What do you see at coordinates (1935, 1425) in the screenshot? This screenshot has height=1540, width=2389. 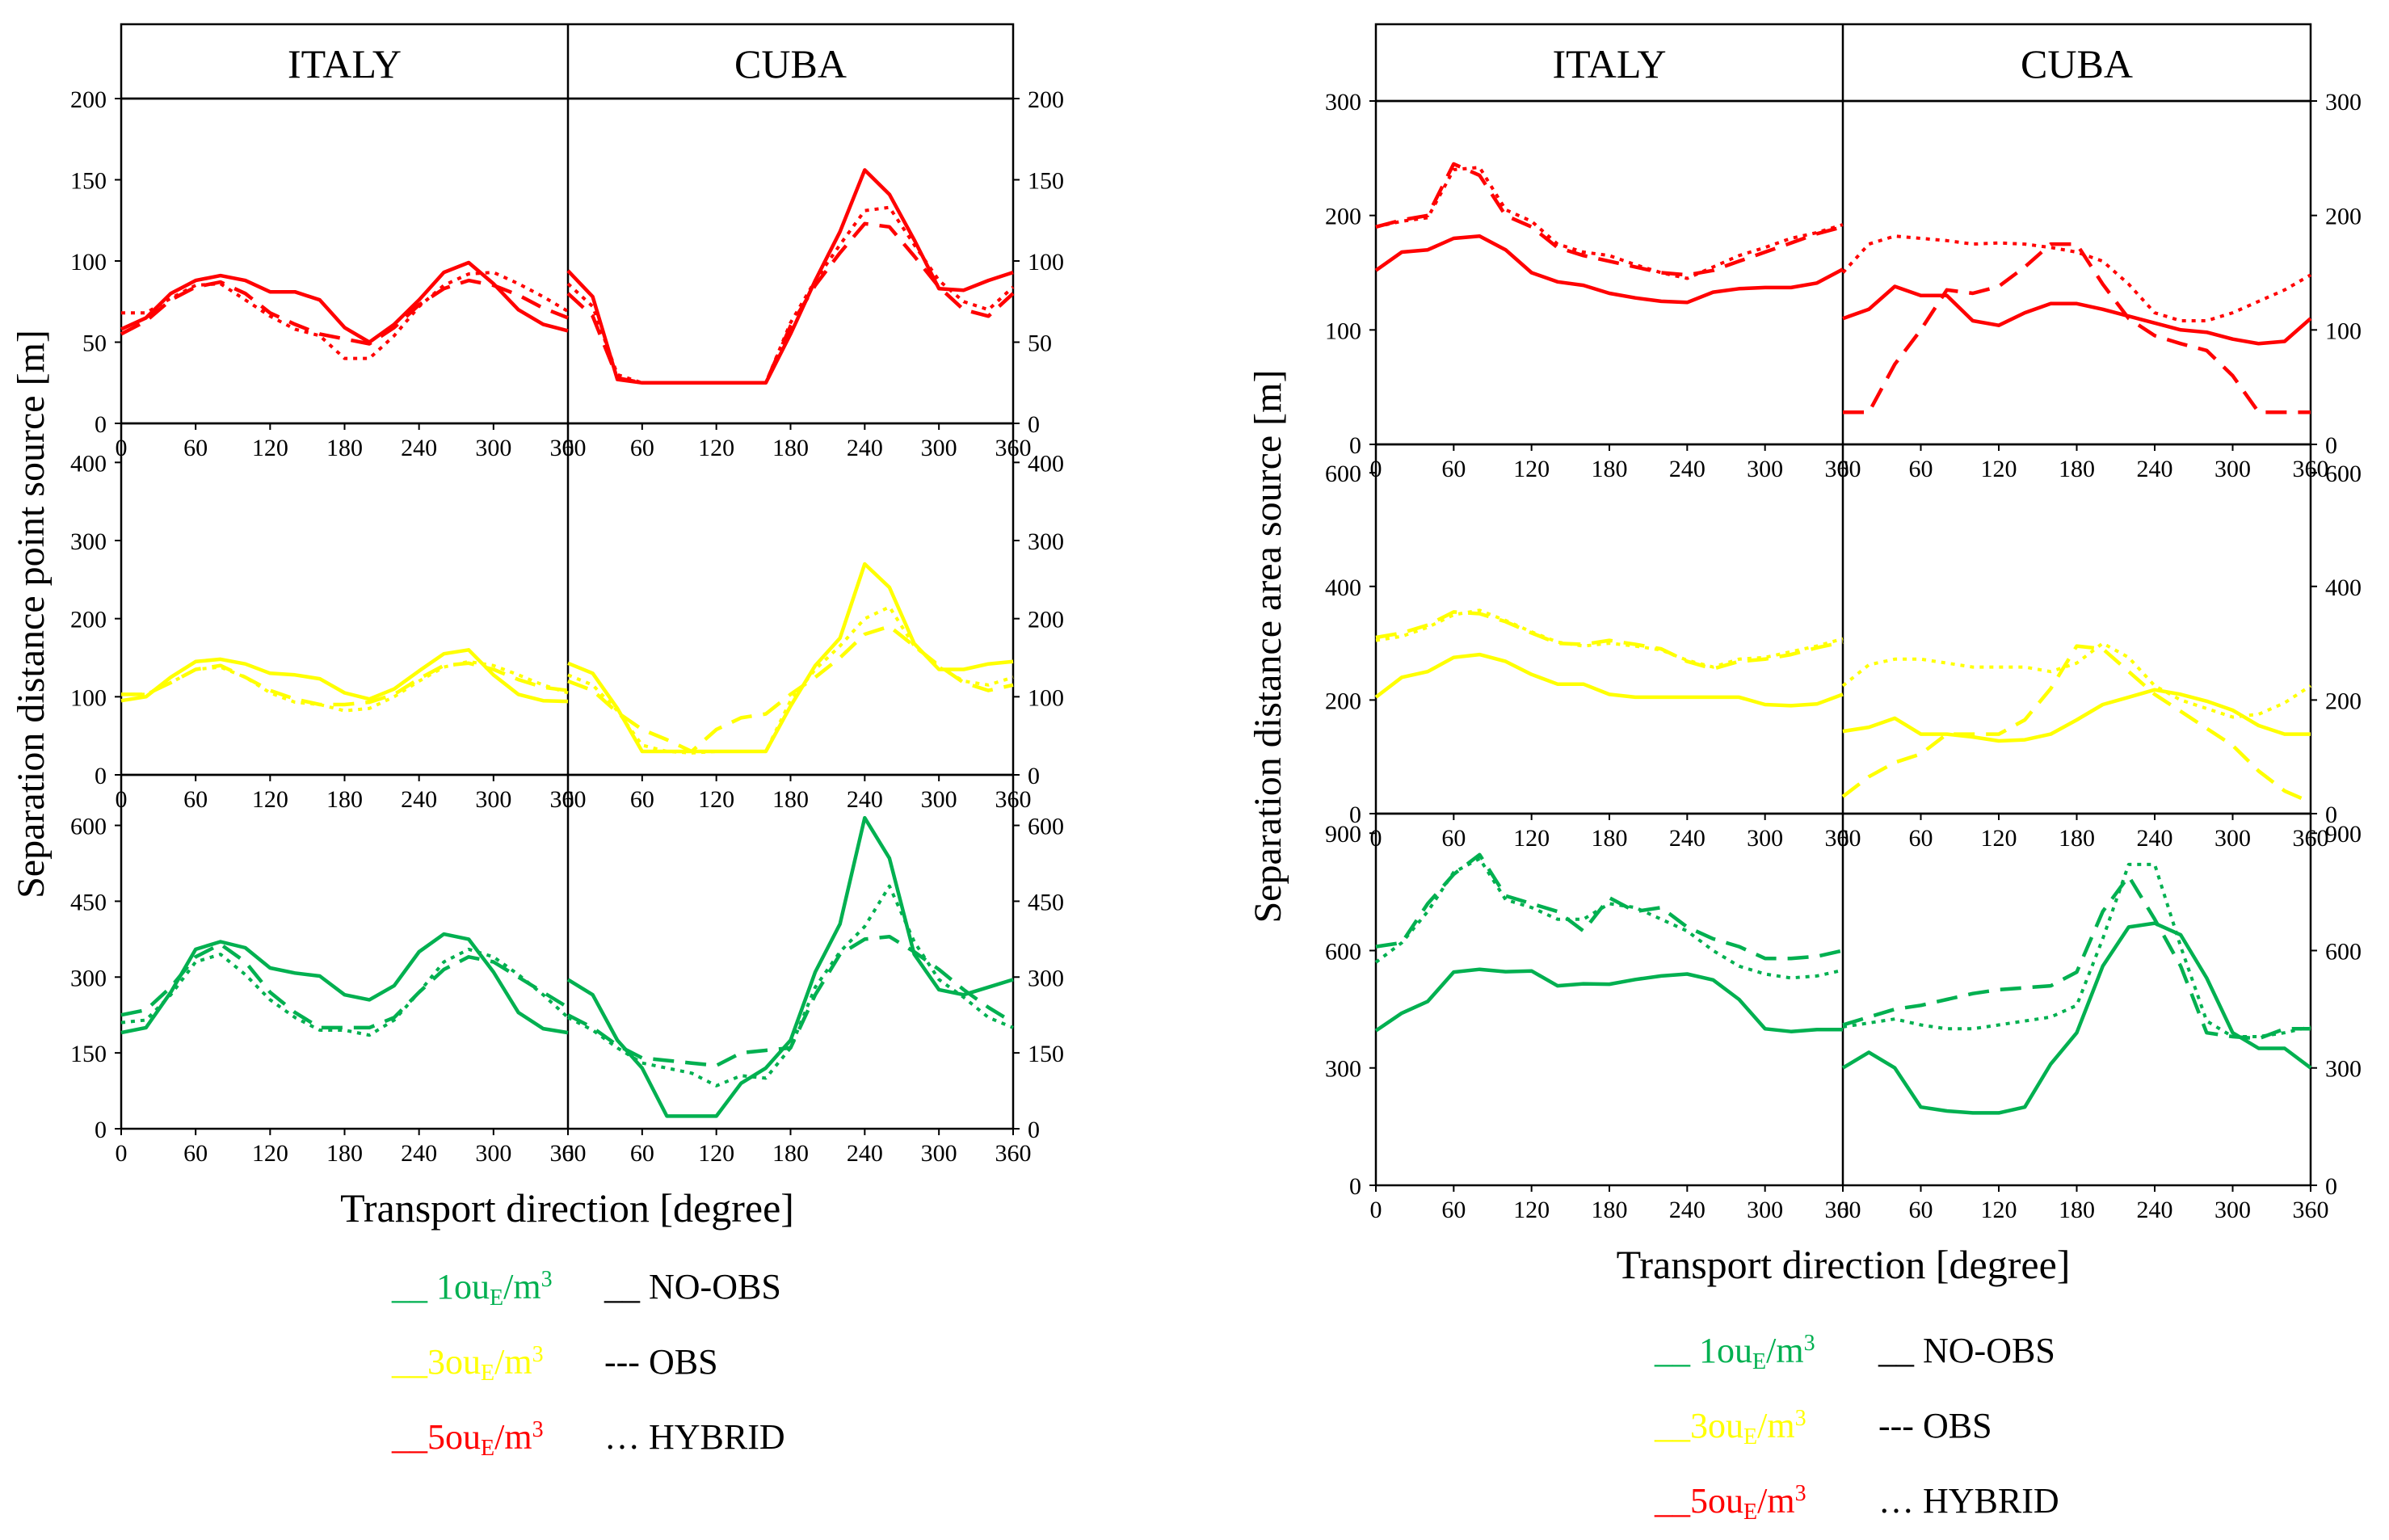 I see `legend-scenario-item: --- OBS` at bounding box center [1935, 1425].